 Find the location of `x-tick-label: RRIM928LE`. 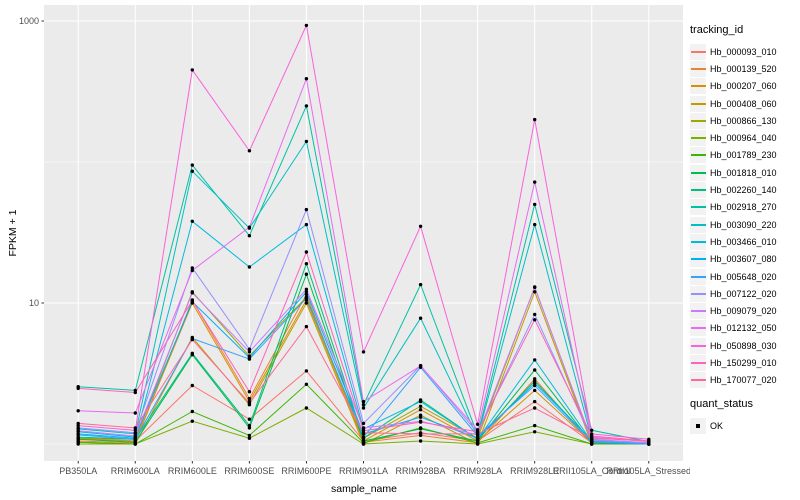

x-tick-label: RRIM928LE is located at coordinates (534, 471).